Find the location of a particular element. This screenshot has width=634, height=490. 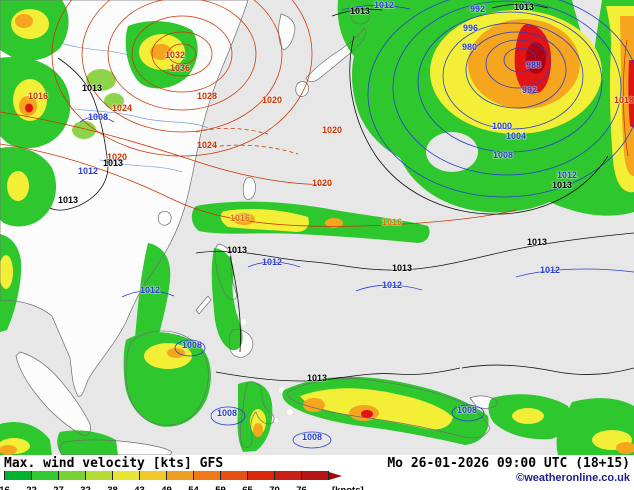

scale-value: 65 is located at coordinates (247, 487).